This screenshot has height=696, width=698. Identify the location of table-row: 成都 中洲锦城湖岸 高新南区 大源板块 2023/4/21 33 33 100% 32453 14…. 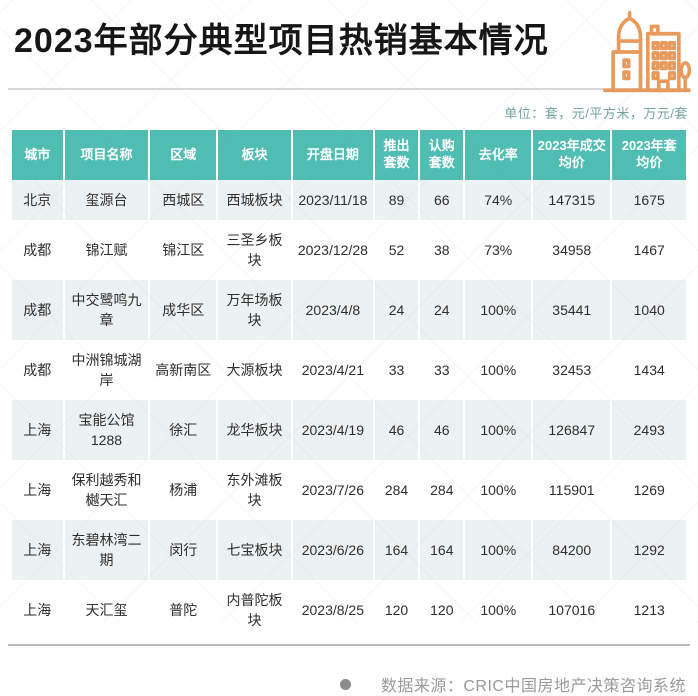
(349, 370).